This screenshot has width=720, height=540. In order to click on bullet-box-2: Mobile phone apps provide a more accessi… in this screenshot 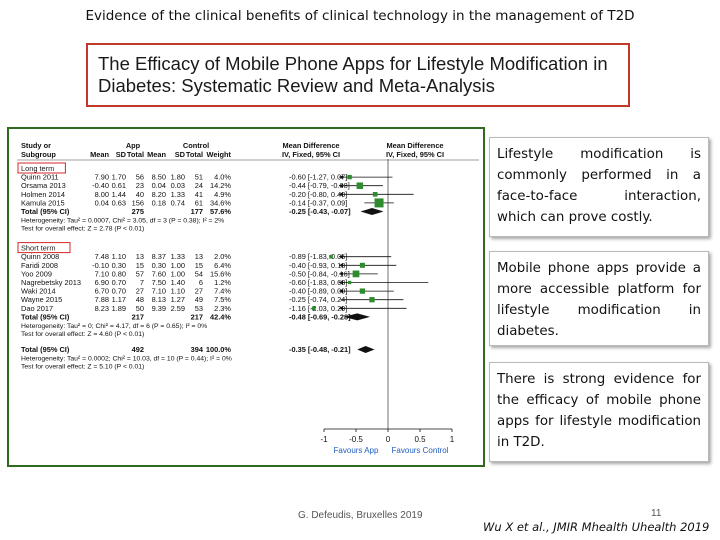, I will do `click(599, 298)`.